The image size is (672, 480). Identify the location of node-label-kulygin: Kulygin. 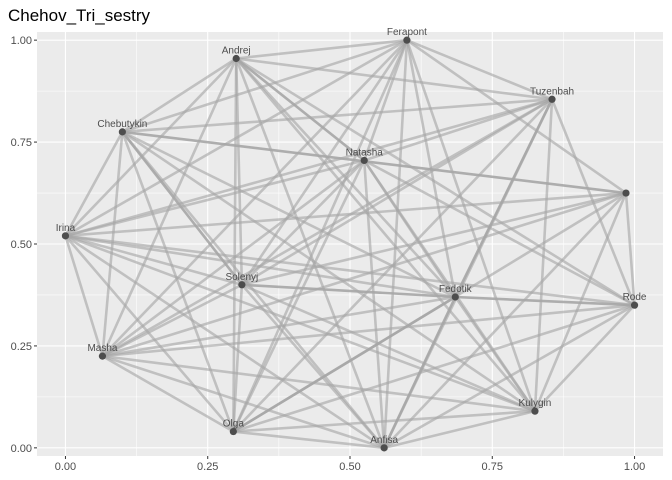
(535, 403).